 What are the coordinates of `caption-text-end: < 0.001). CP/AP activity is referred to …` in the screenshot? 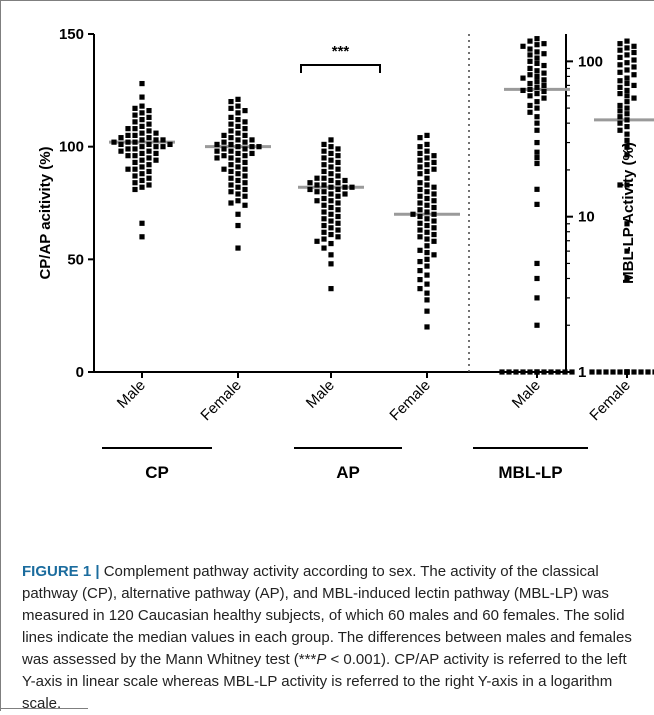 It's located at (324, 681).